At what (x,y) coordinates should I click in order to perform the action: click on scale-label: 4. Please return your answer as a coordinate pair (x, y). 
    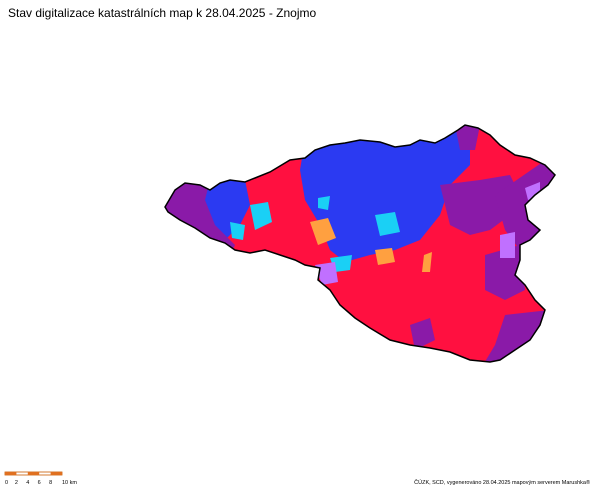
    Looking at the image, I should click on (27, 483).